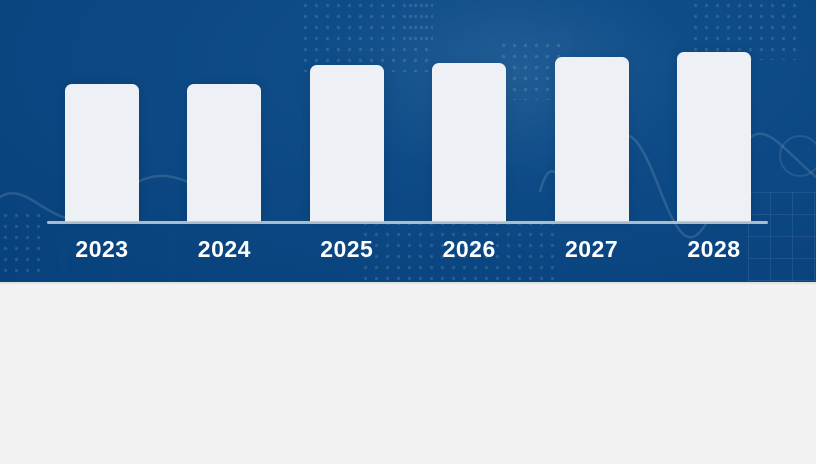 This screenshot has height=464, width=816. Describe the element at coordinates (782, 237) in the screenshot. I see `texture-grid-lines` at that location.